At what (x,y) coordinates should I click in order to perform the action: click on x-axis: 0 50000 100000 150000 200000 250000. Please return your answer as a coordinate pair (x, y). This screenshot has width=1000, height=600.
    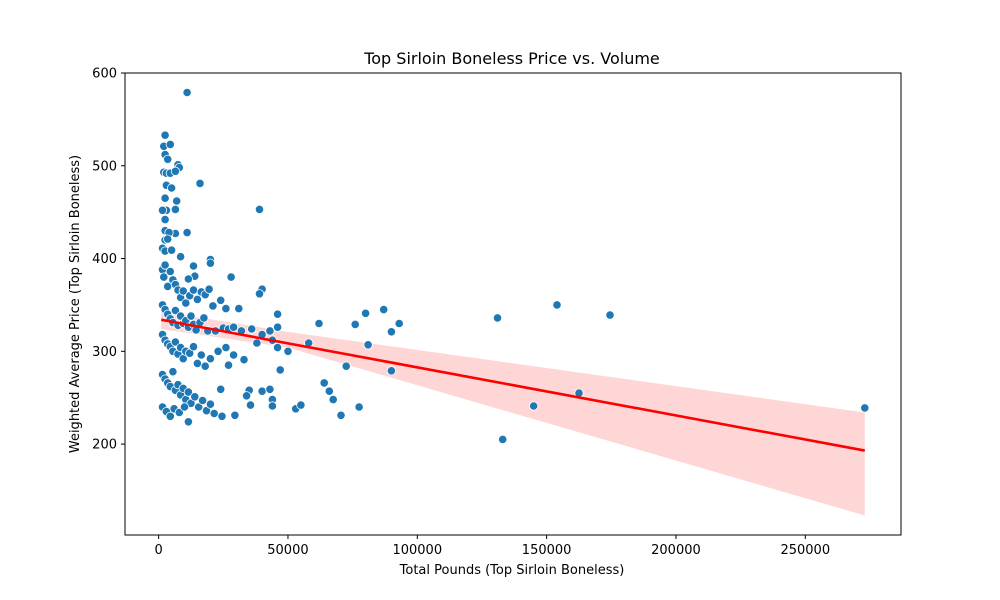
    Looking at the image, I should click on (492, 546).